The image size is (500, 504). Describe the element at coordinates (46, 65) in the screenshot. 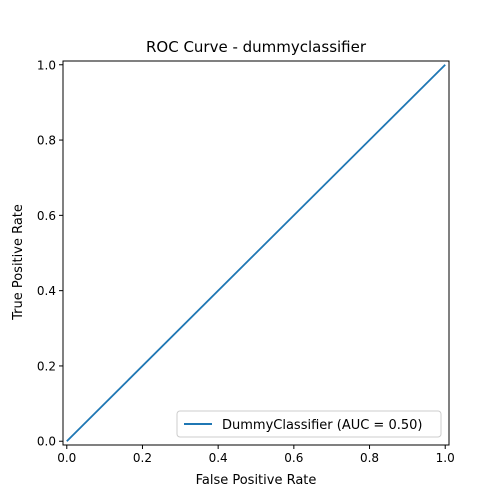

I see `y-tick-label: 1.0` at that location.